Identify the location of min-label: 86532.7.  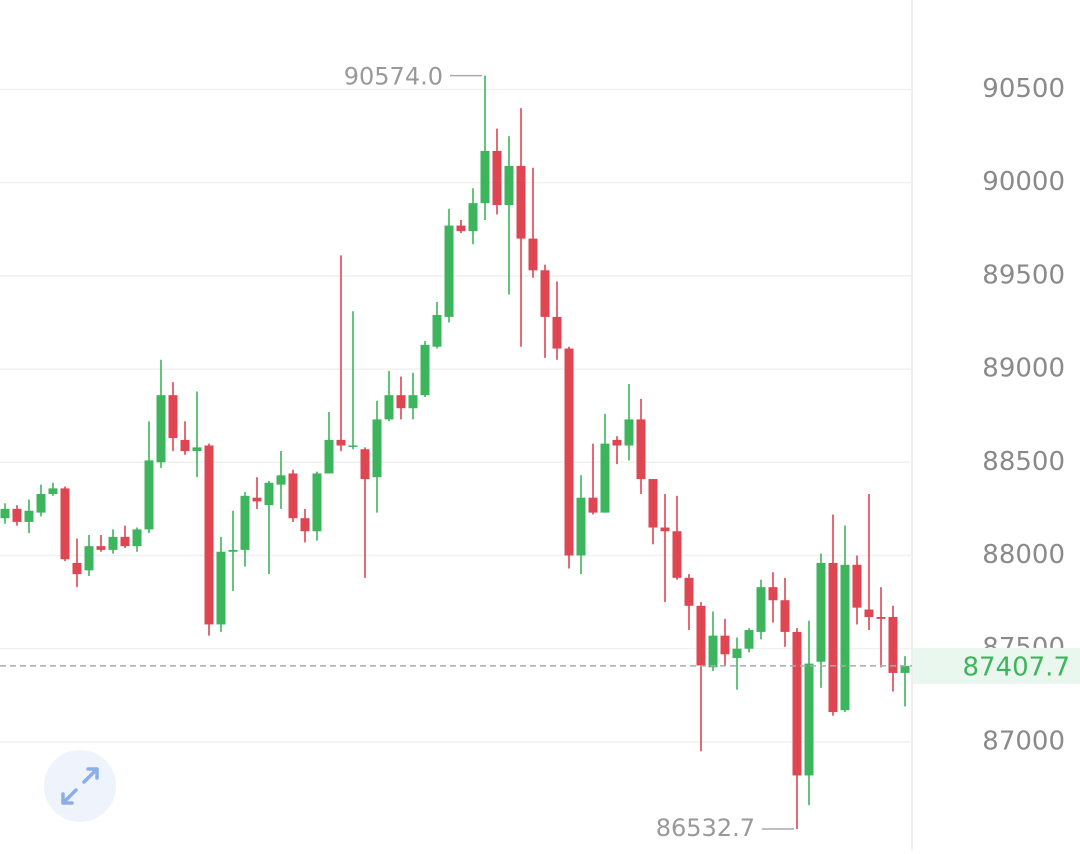
(705, 828).